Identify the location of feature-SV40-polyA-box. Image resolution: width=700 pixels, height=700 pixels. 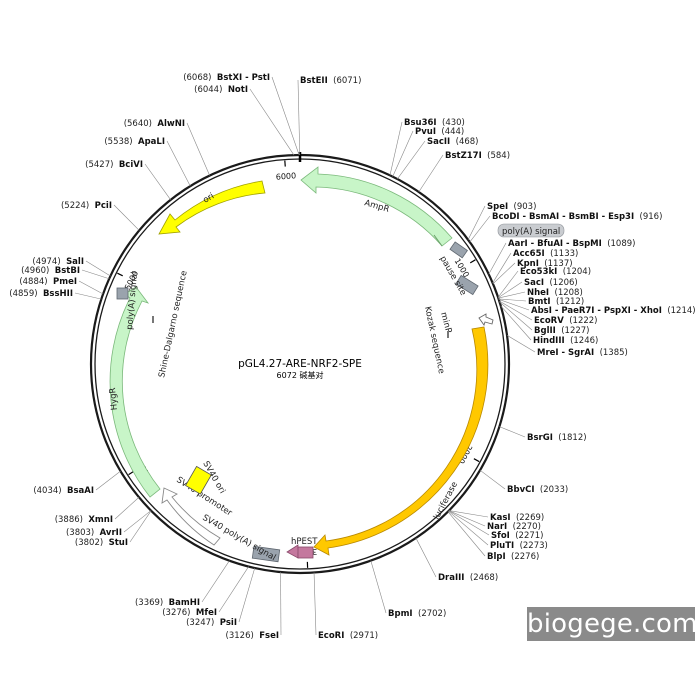
(266, 554).